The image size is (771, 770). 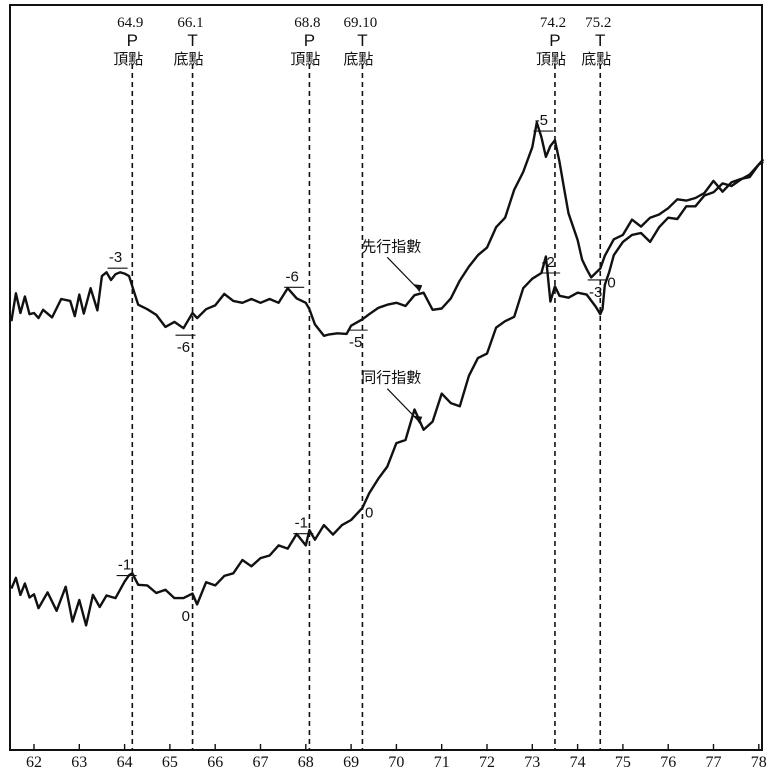 I want to click on x-tick-label-13: 75, so click(x=623, y=762).